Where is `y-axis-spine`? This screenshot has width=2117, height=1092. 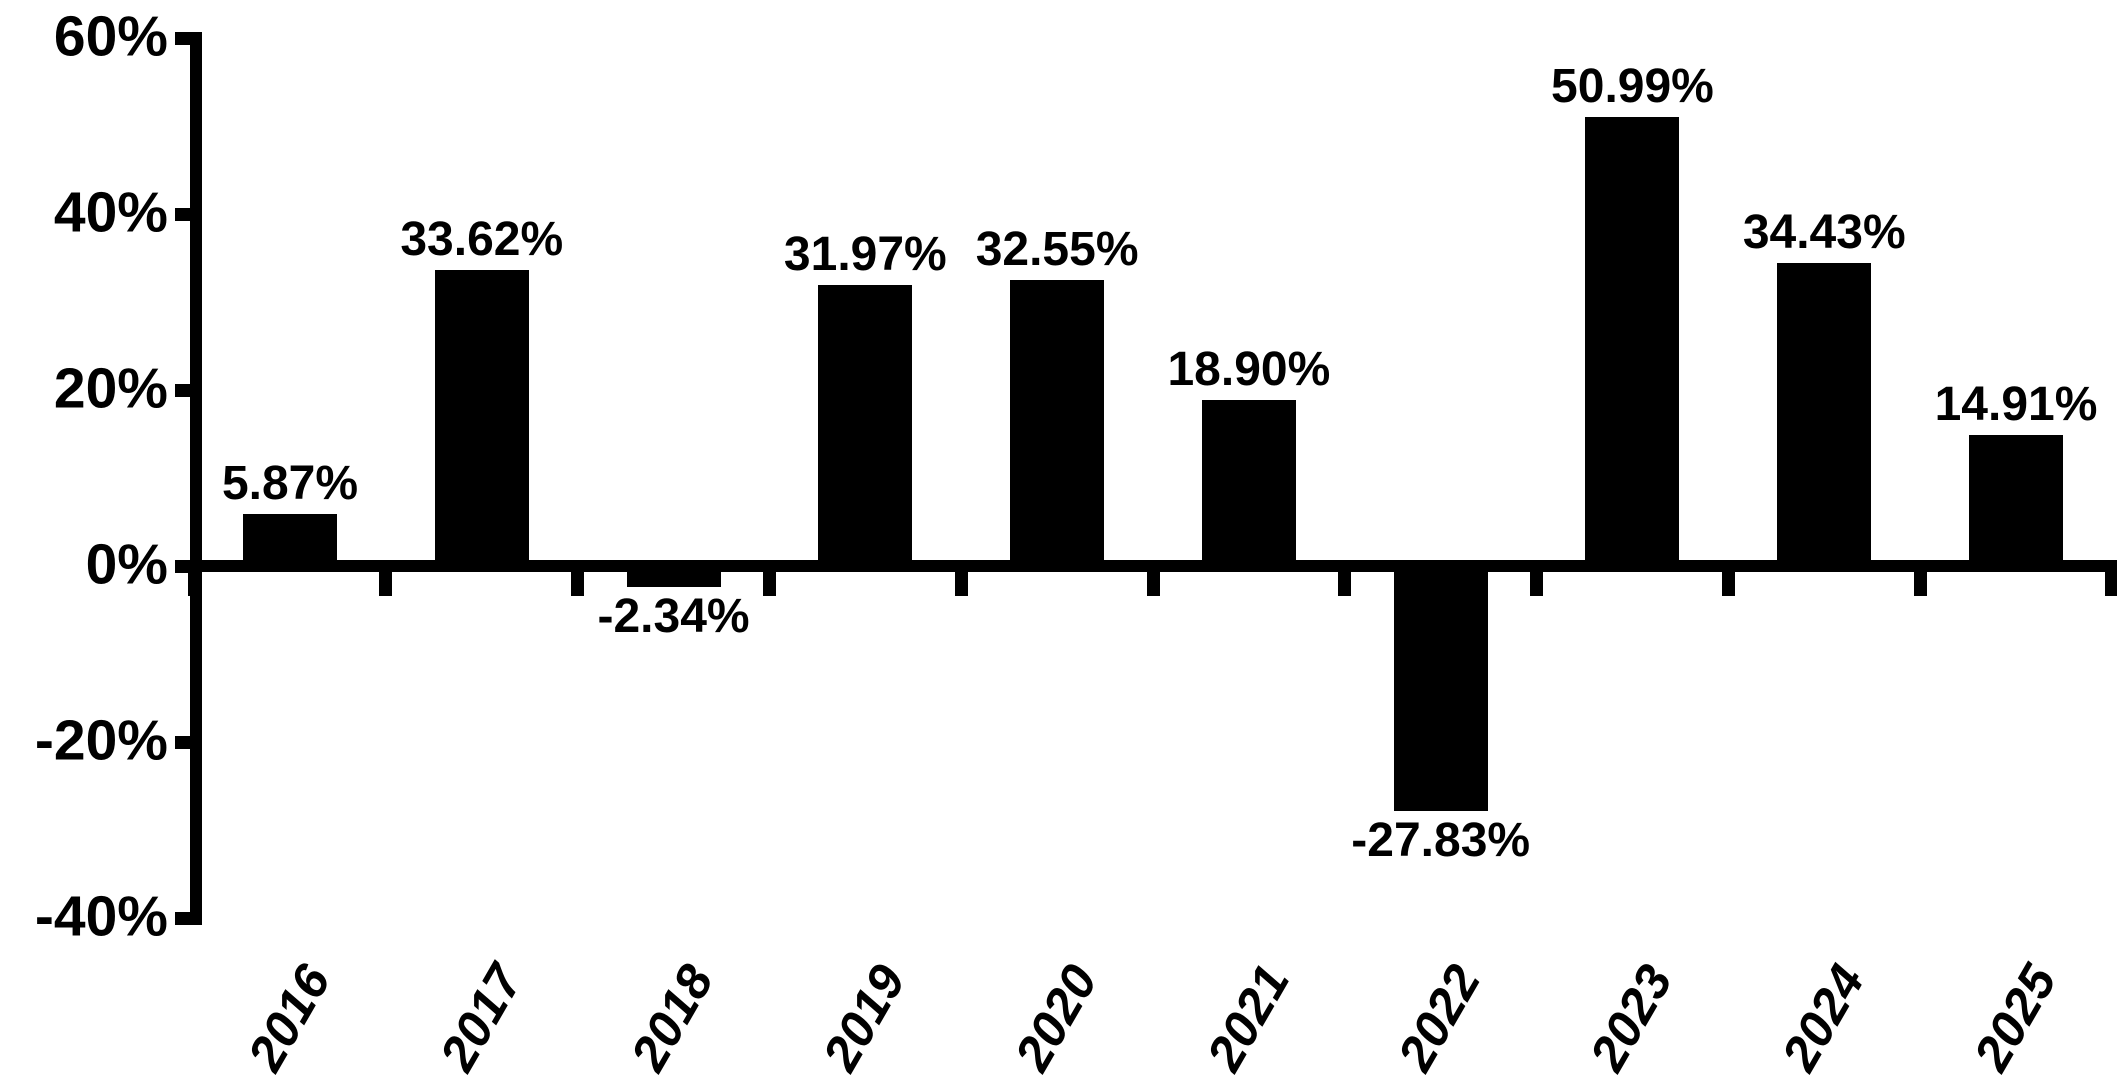
y-axis-spine is located at coordinates (196, 478).